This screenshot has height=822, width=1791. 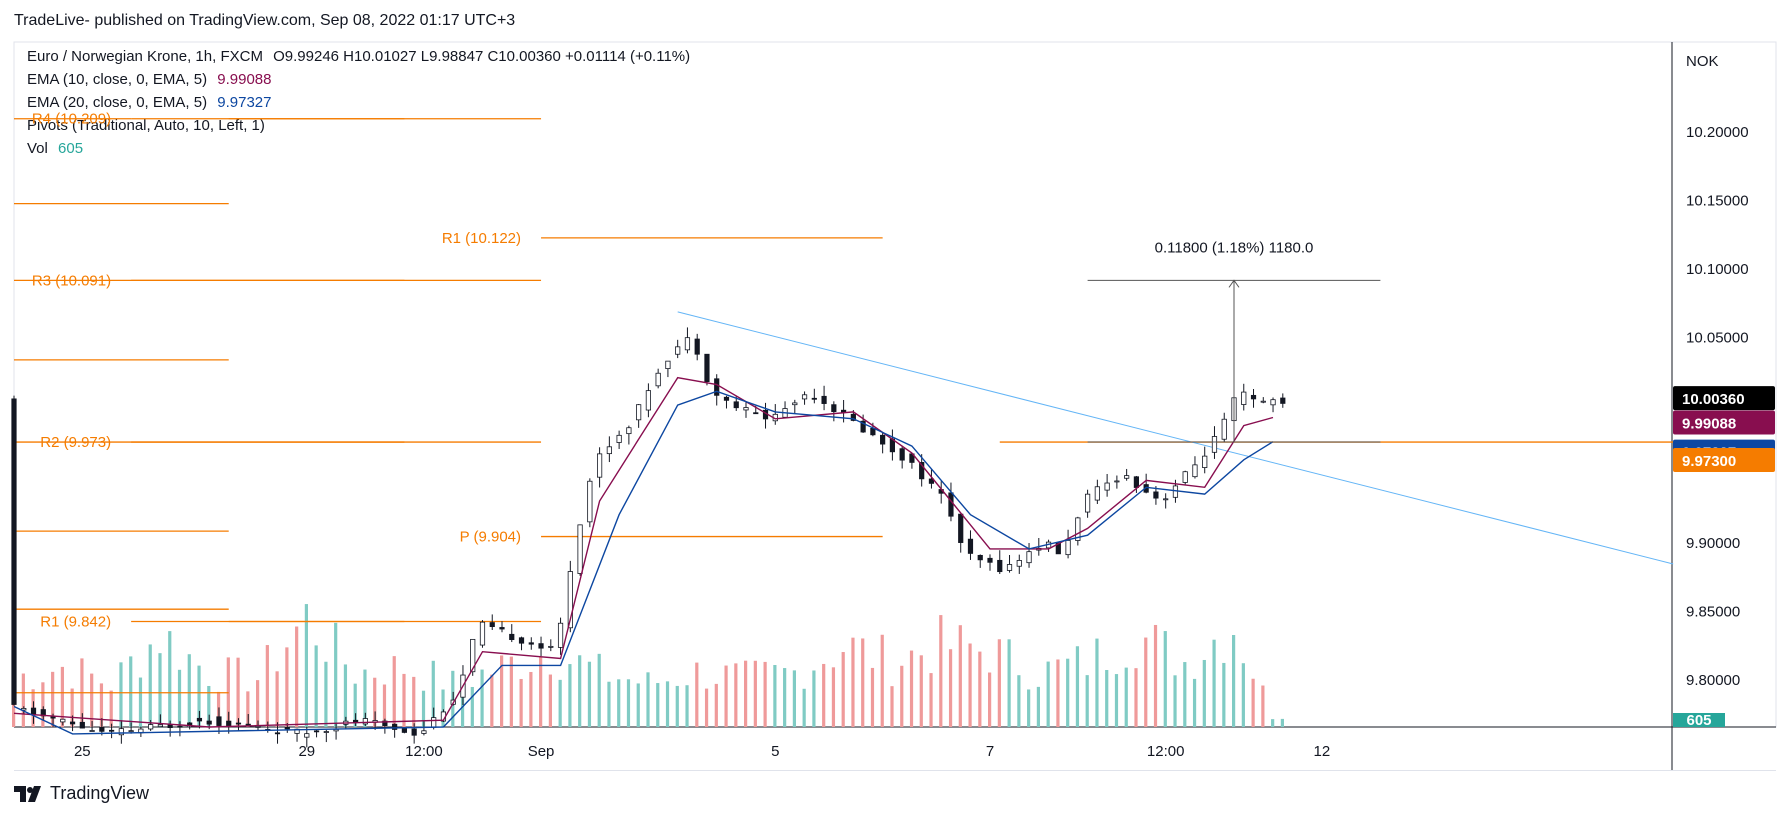 I want to click on price-badge-value: 9.99088, so click(x=1709, y=424).